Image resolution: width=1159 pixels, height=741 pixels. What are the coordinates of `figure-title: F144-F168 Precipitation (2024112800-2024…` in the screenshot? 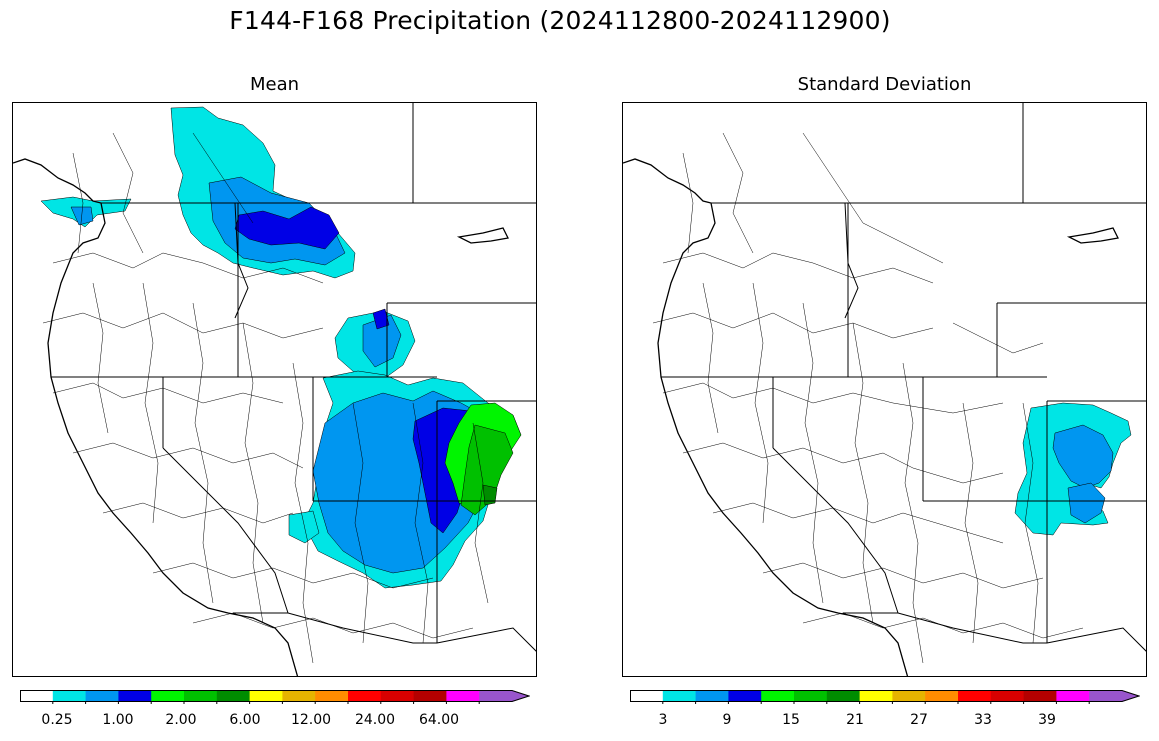 It's located at (560, 20).